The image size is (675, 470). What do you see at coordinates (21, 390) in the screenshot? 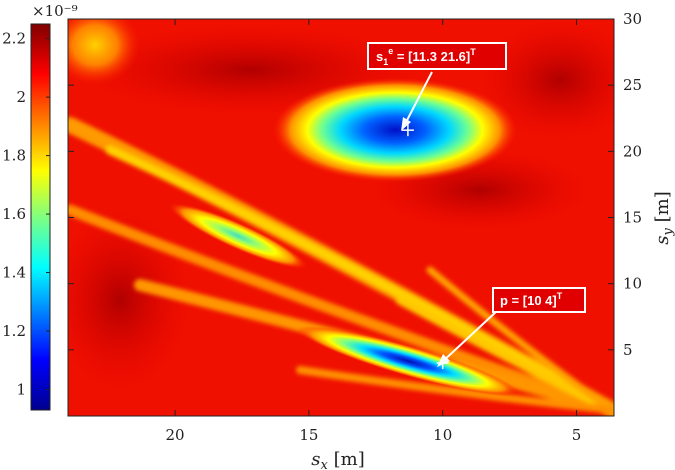
I see `colorbar-tick-label: 1` at bounding box center [21, 390].